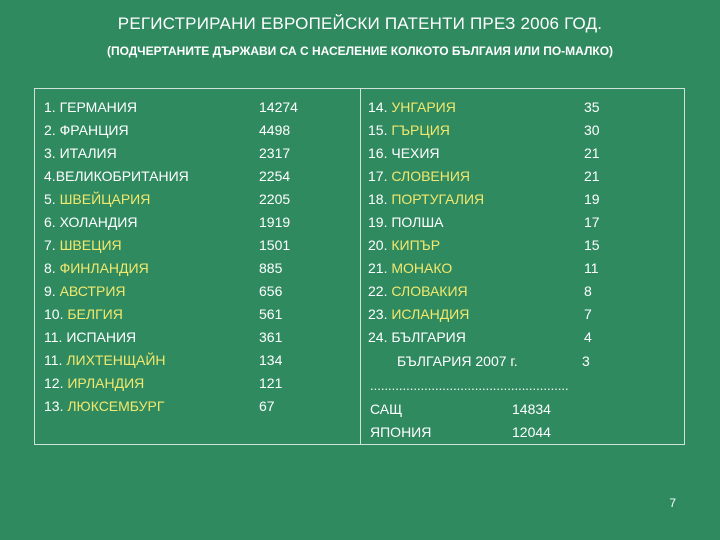 The height and width of the screenshot is (540, 720). What do you see at coordinates (271, 337) in the screenshot?
I see `left-value-10: 361` at bounding box center [271, 337].